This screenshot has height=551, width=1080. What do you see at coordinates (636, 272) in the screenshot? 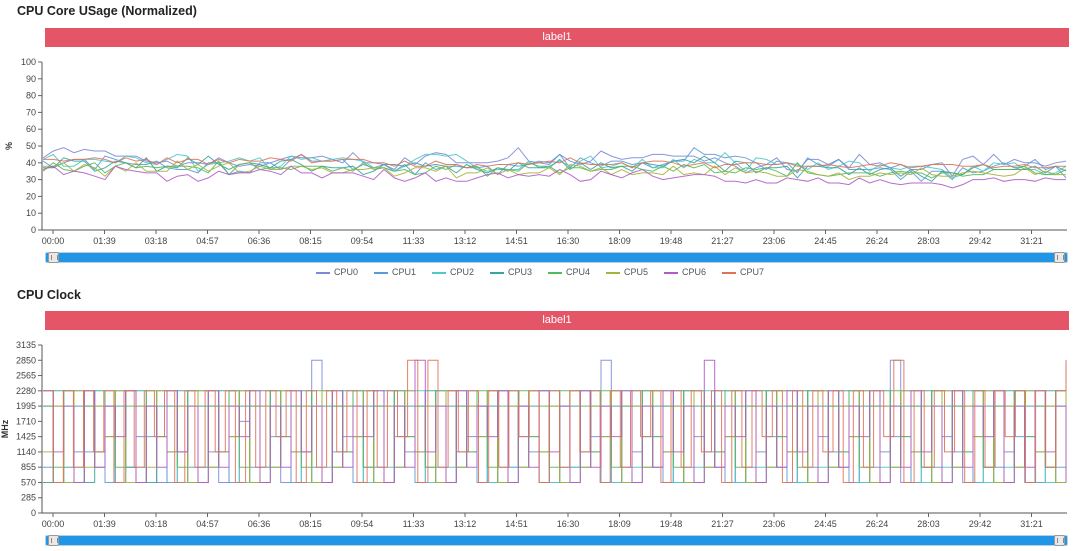
I see `legend-label: CPU5` at bounding box center [636, 272].